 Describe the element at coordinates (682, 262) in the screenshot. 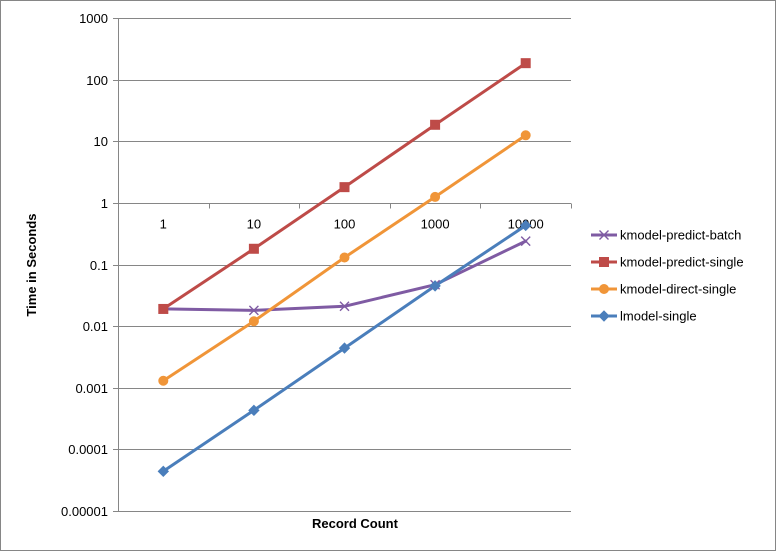

I see `legend-label-kmodel-predict-single: kmodel-predict-single` at that location.